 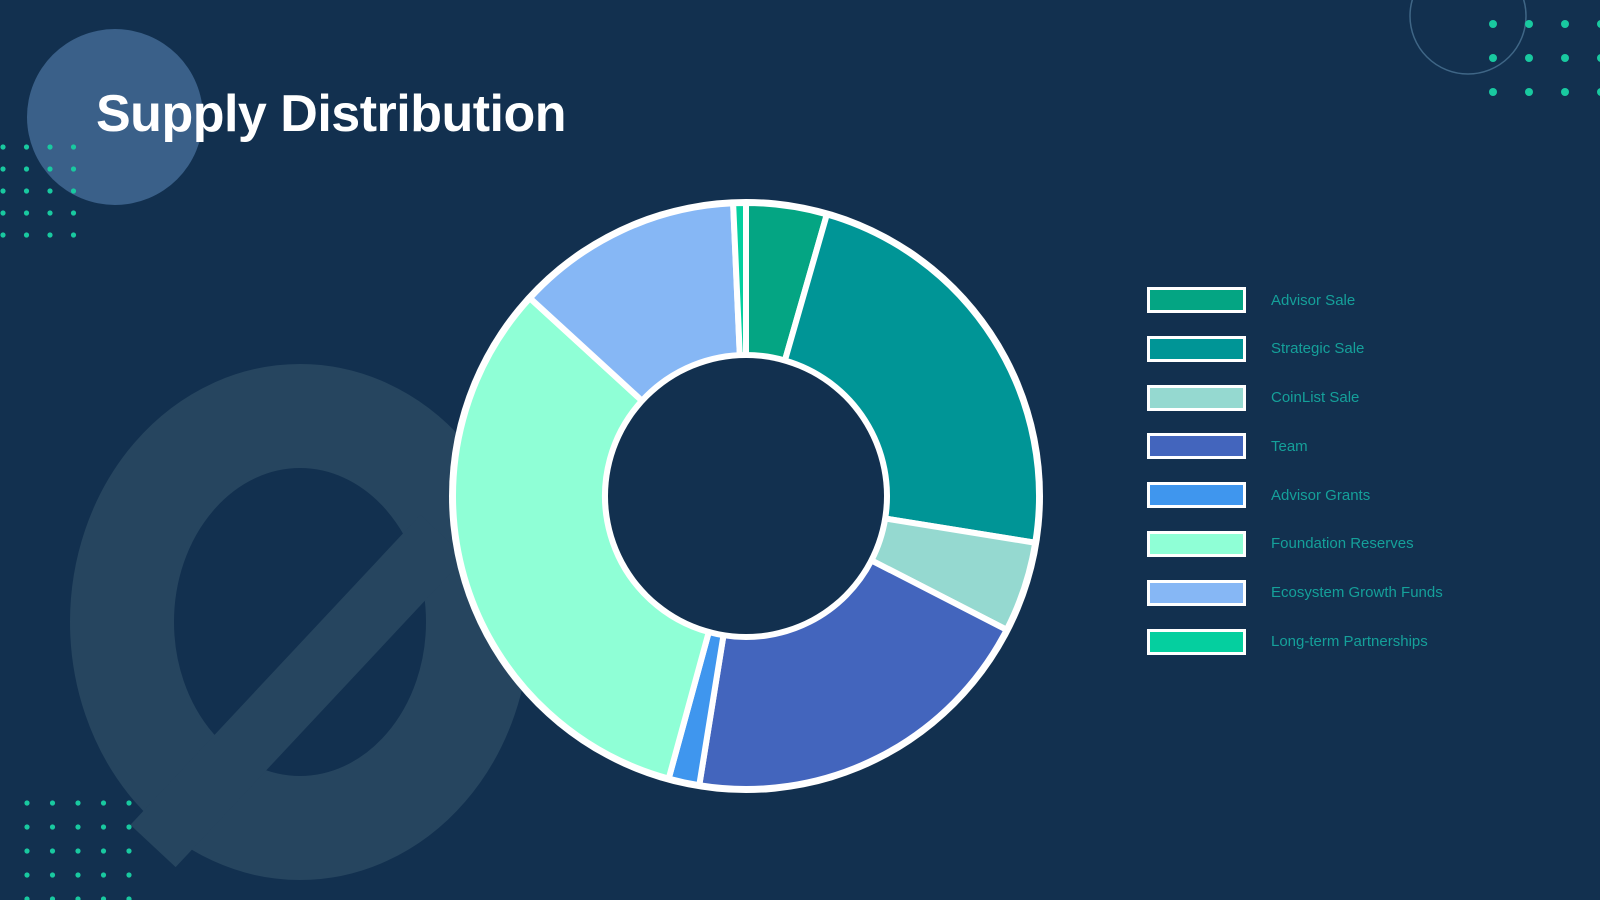 What do you see at coordinates (1318, 349) in the screenshot?
I see `legend-label: Strategic Sale` at bounding box center [1318, 349].